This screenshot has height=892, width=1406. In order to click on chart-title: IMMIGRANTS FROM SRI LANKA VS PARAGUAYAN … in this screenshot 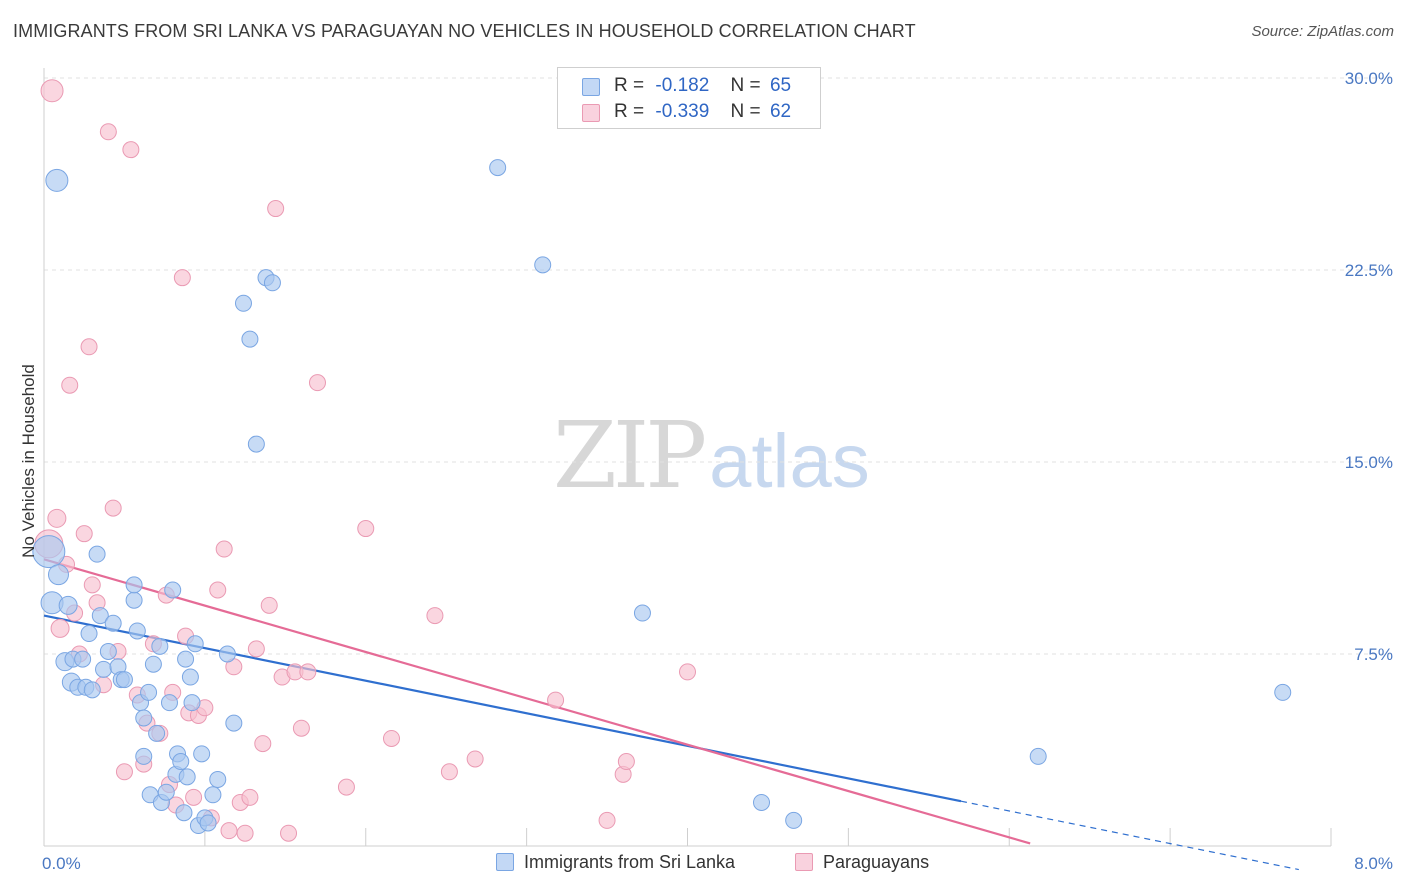, I will do `click(464, 31)`.